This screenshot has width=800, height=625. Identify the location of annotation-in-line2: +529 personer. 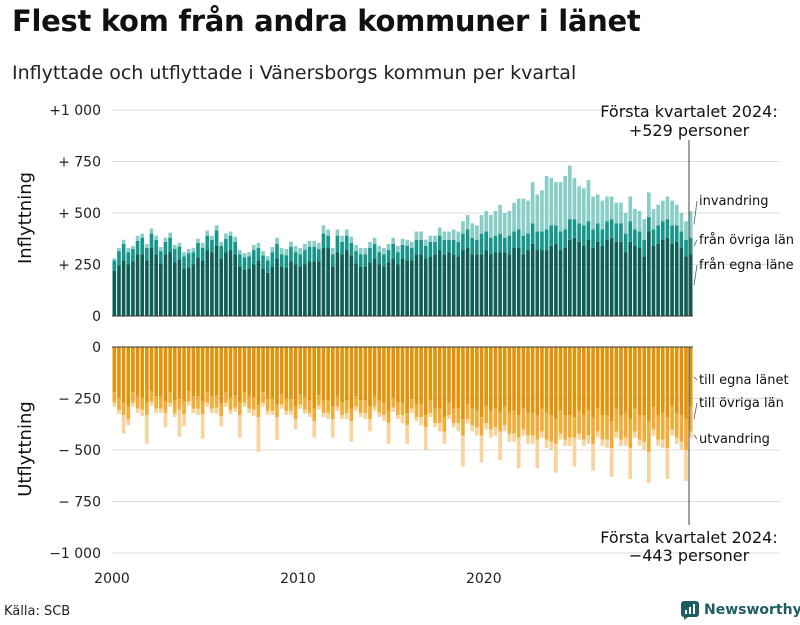
(689, 130).